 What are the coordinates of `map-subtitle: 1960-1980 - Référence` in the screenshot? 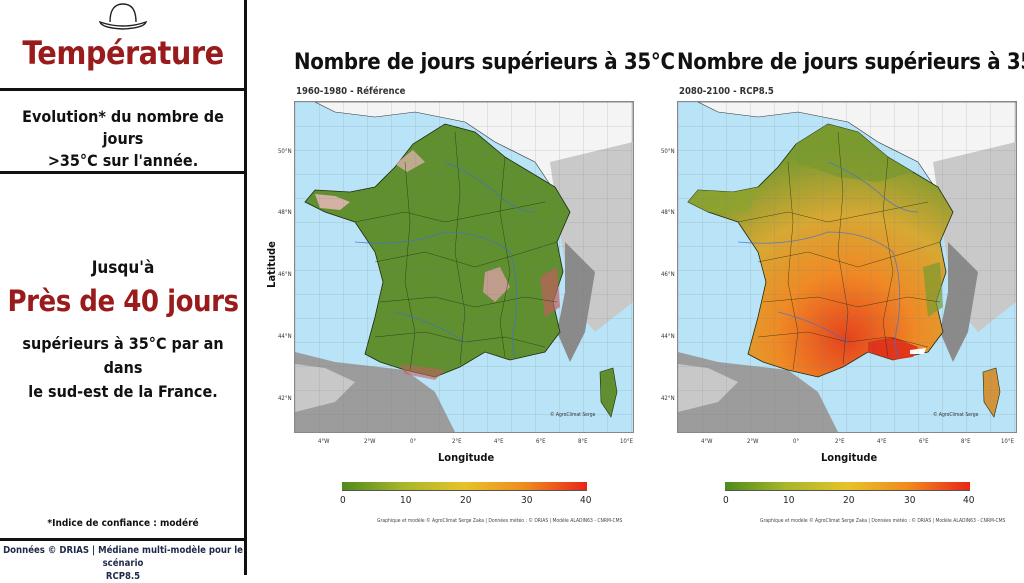 It's located at (351, 91).